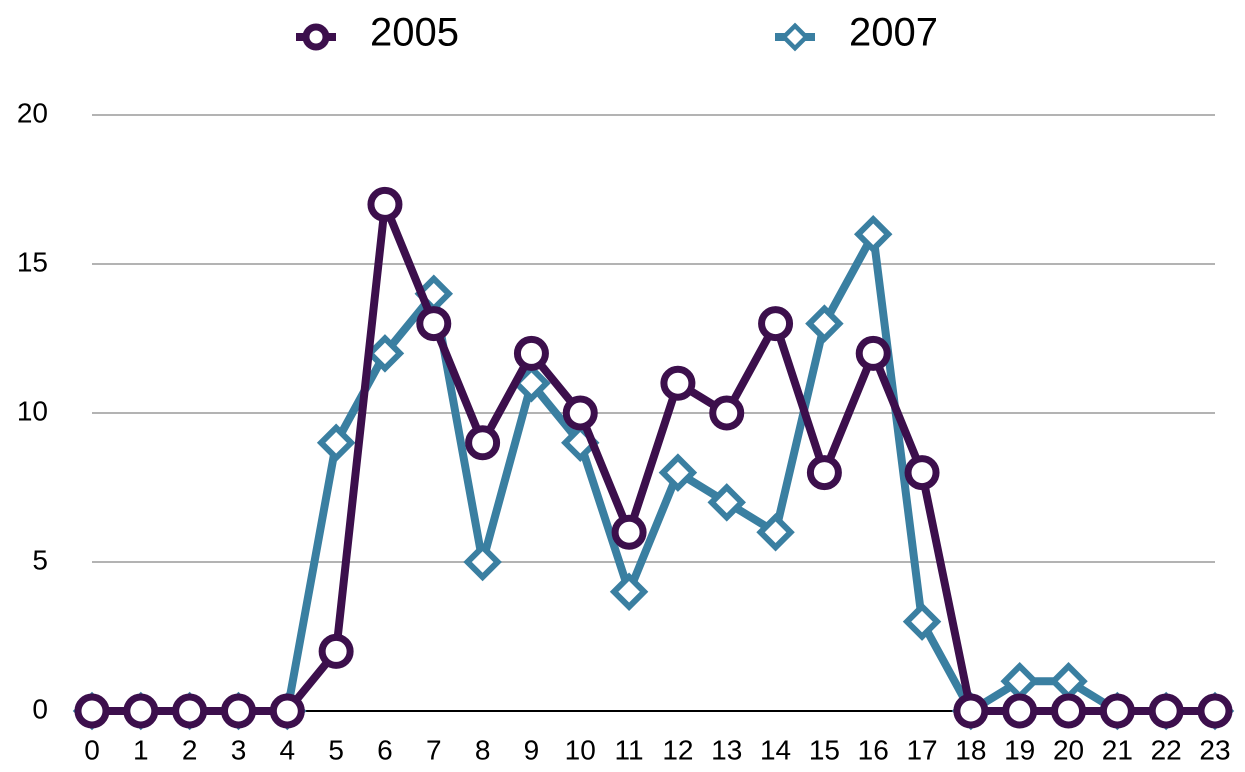  Describe the element at coordinates (336, 749) in the screenshot. I see `x-tick-label: 5` at that location.